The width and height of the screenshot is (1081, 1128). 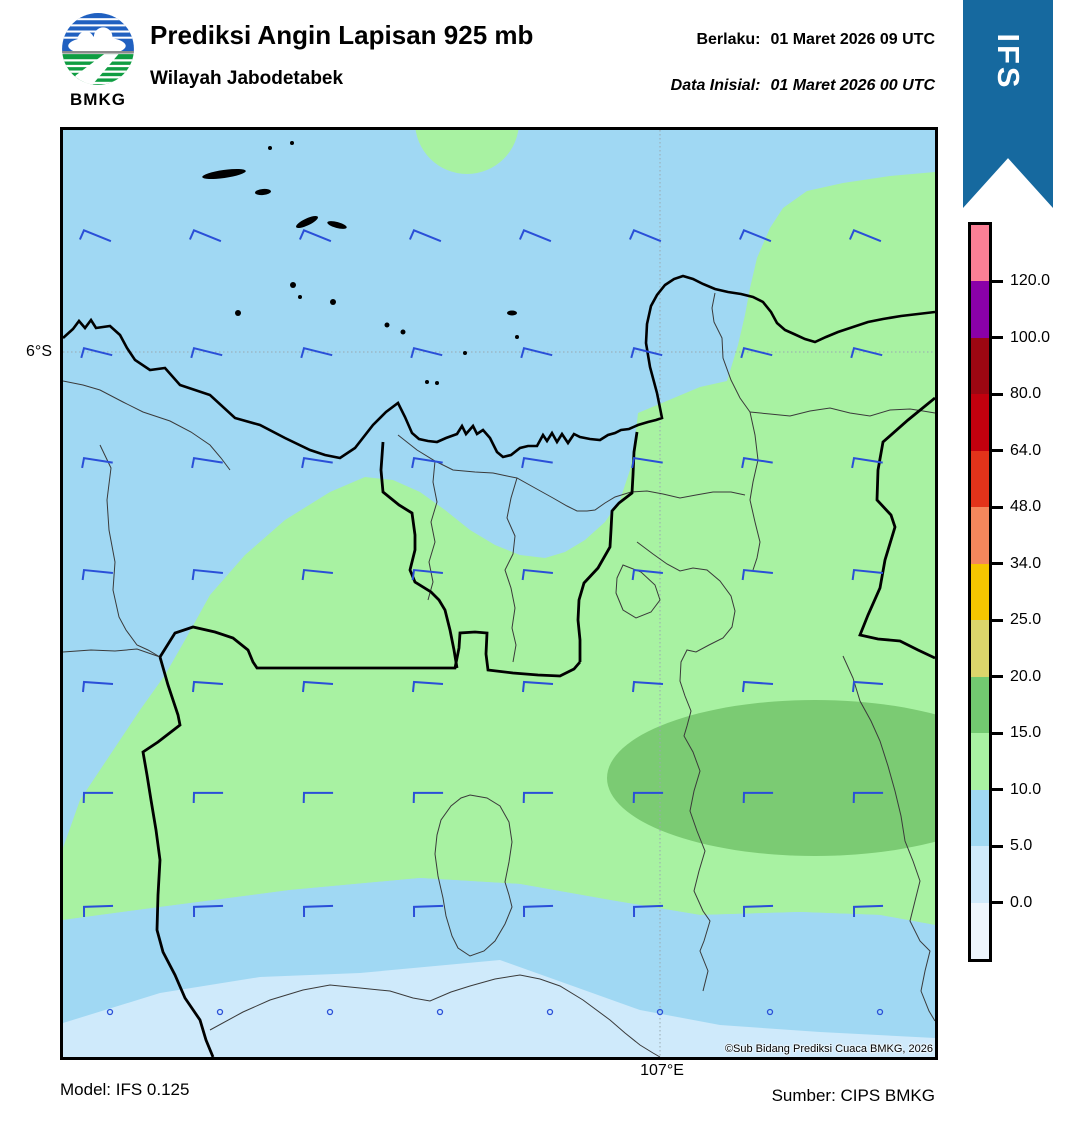 I want to click on copyright-note: ©Sub Bidang Prediksi Cuaca BMKG, 2026, so click(x=828, y=1049).